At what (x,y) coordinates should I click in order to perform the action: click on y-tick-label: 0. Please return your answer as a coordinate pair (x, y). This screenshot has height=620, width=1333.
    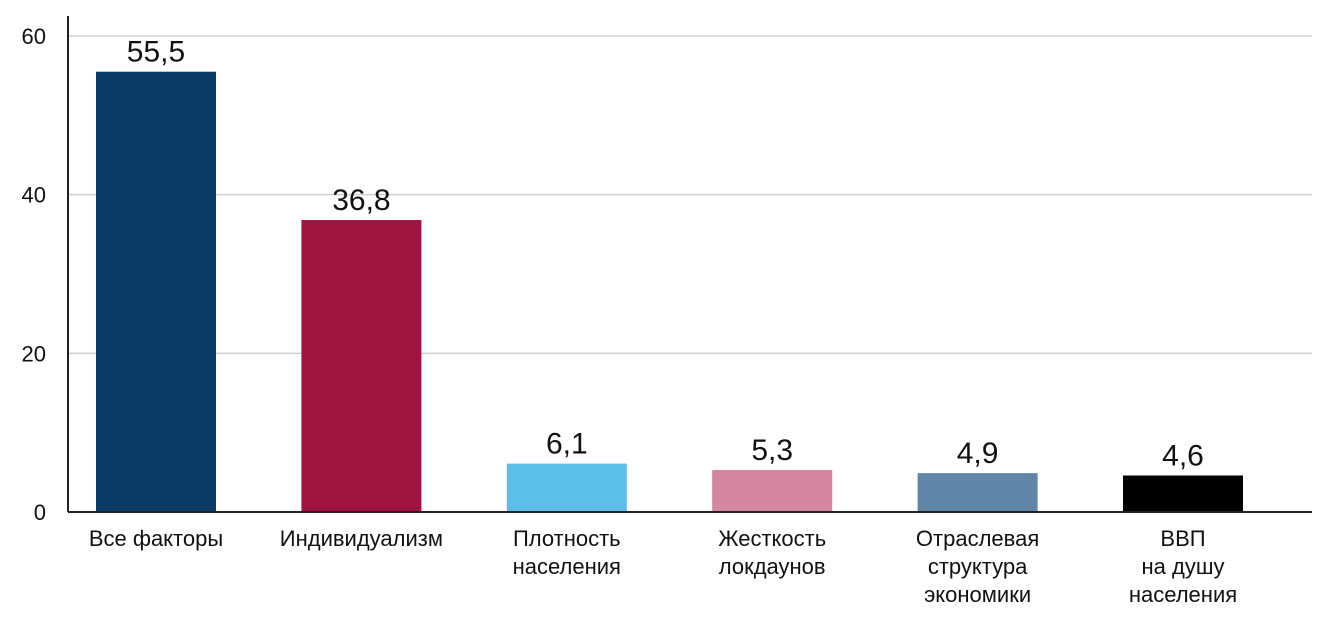
    Looking at the image, I should click on (40, 512).